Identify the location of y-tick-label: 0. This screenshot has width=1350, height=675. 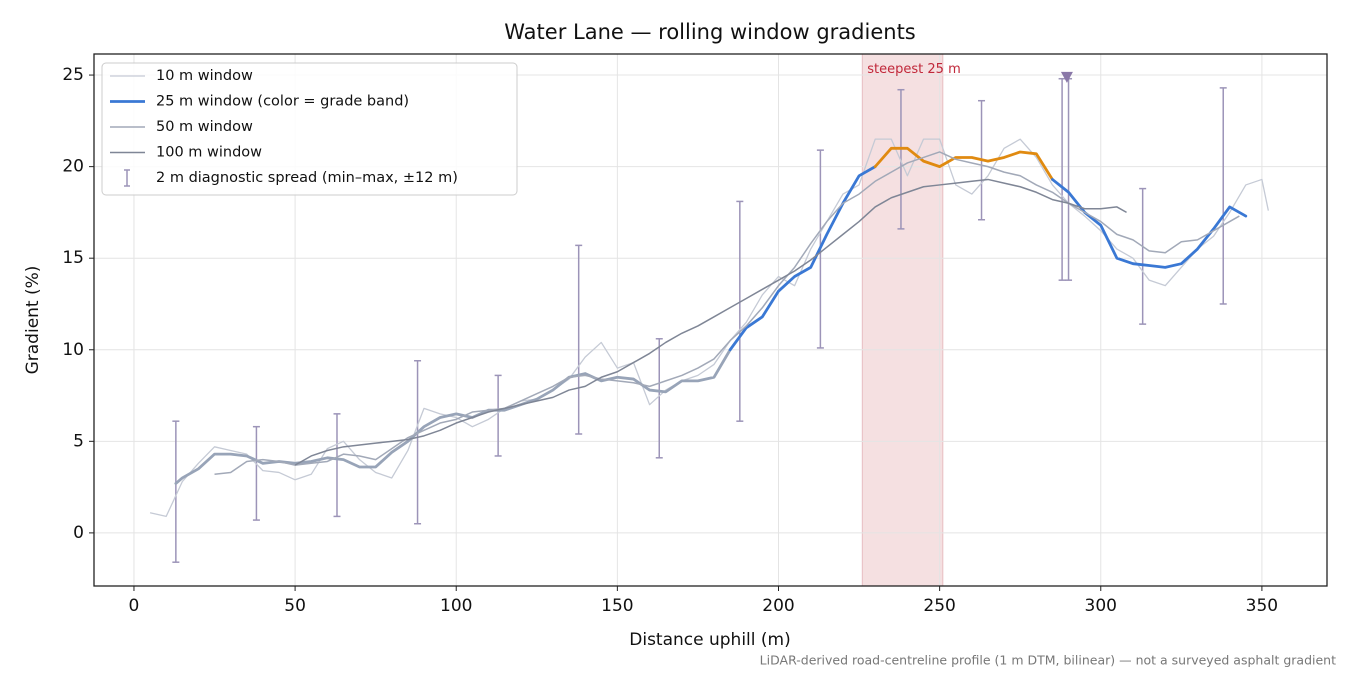
(78, 533).